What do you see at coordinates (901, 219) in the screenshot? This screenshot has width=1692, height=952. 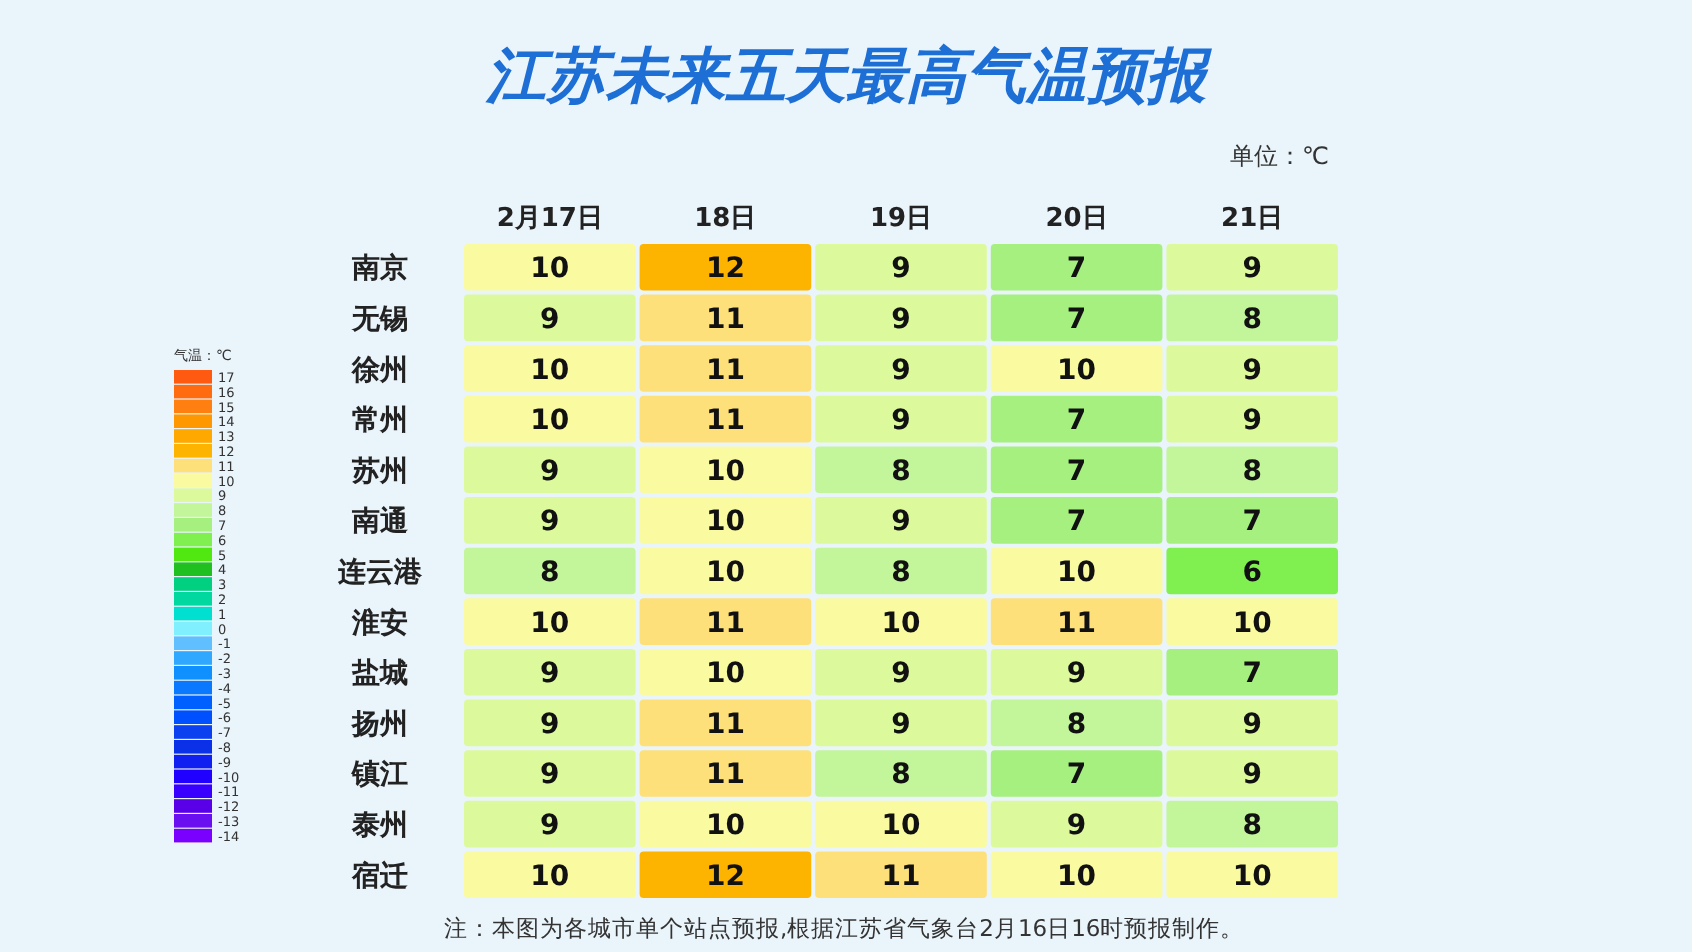 I see `x-tick-label: 19日` at bounding box center [901, 219].